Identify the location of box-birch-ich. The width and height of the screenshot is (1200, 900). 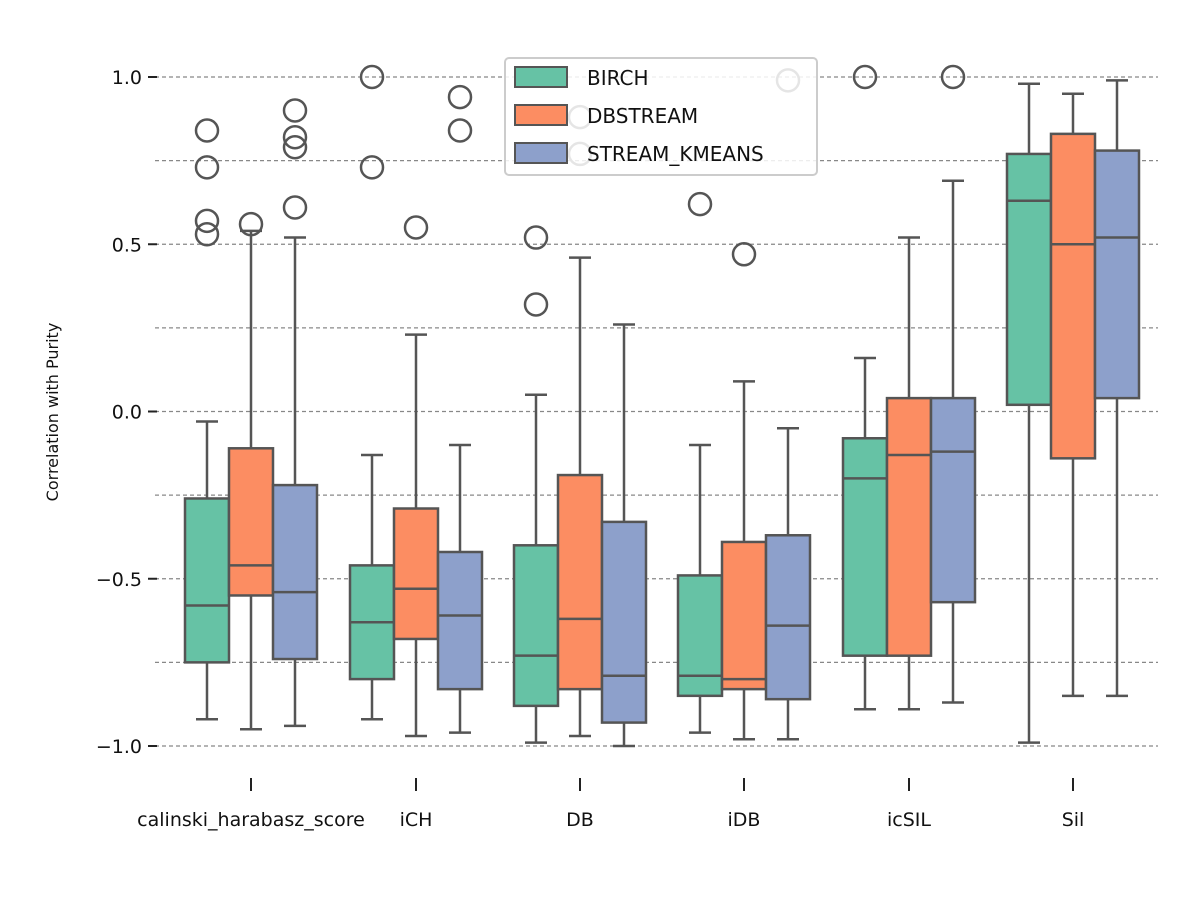
(372, 587).